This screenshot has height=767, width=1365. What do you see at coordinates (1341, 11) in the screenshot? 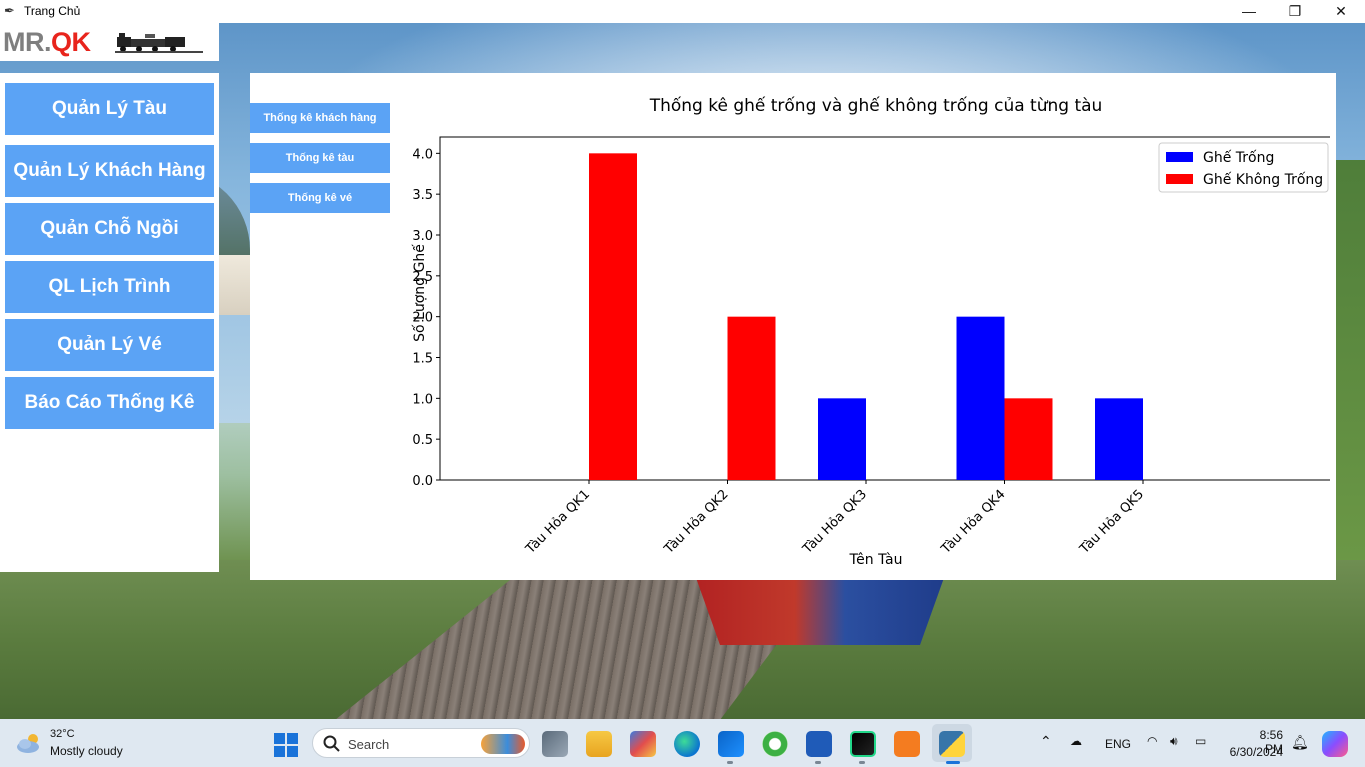
I see `close-button: ✕` at bounding box center [1341, 11].